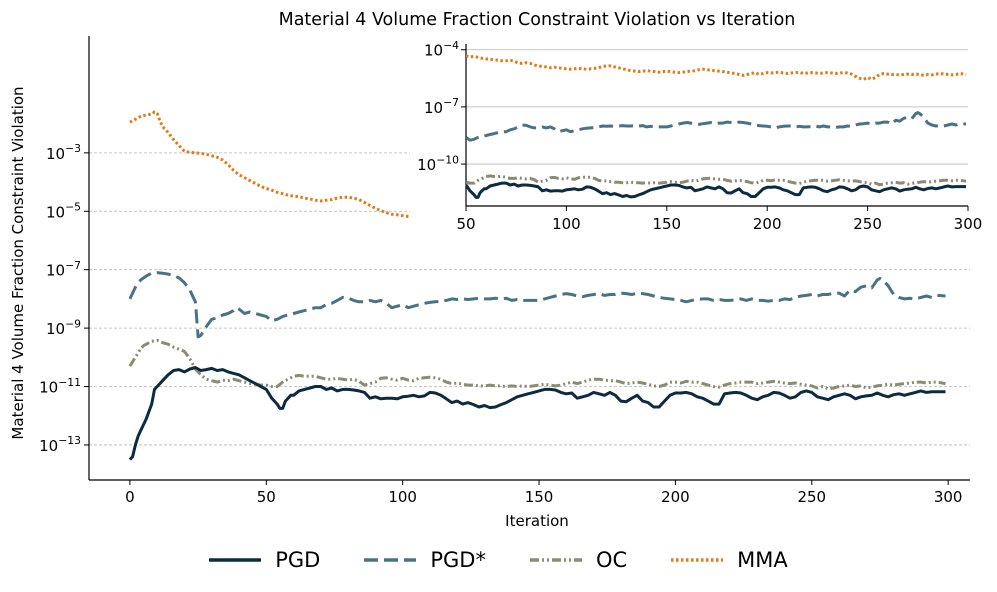 The image size is (997, 592). I want to click on x-tick-label: 300, so click(948, 497).